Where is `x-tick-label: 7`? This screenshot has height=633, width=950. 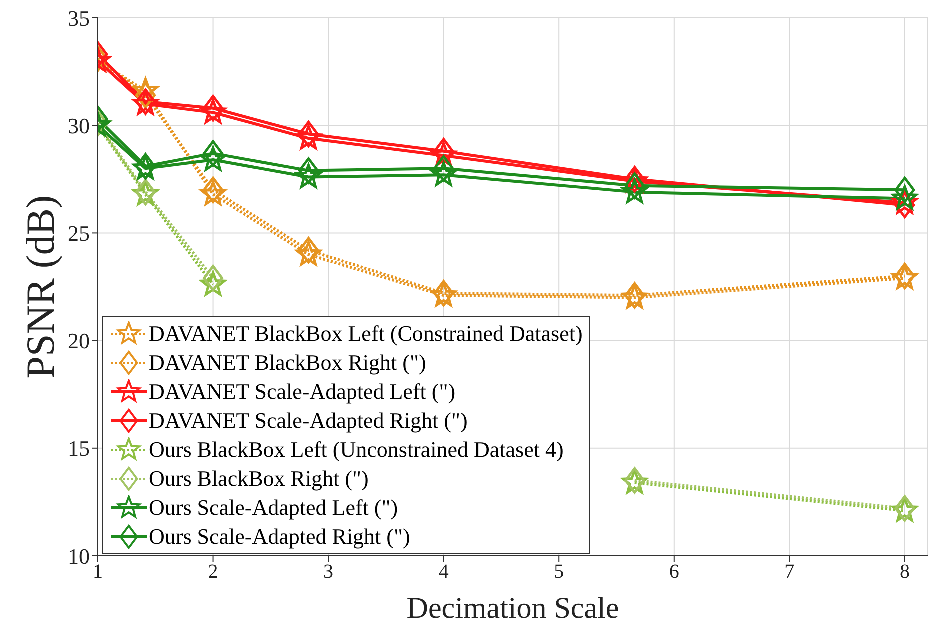 x-tick-label: 7 is located at coordinates (789, 572).